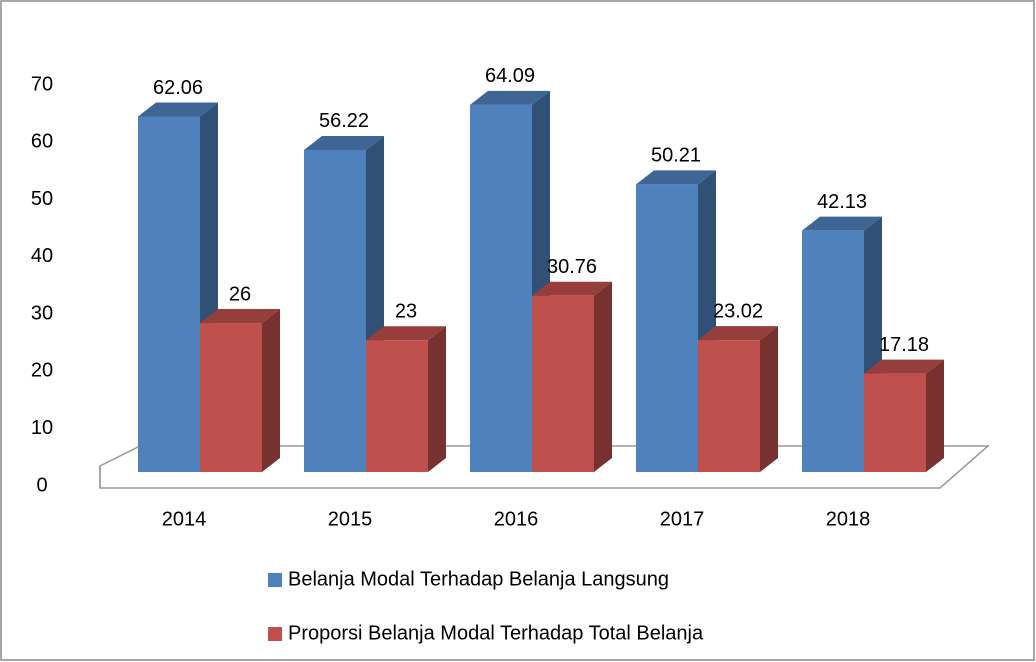 The image size is (1036, 662). What do you see at coordinates (478, 579) in the screenshot?
I see `legend-label: Belanja Modal Terhadap Belanja Langsung` at bounding box center [478, 579].